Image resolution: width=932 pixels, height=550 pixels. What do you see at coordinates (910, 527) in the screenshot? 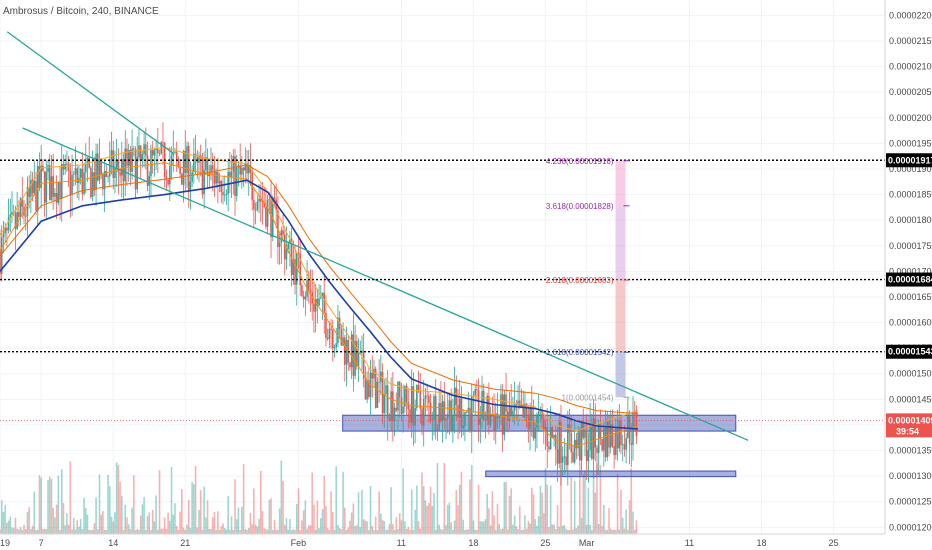
I see `y-tick-label: 0.00001200` at bounding box center [910, 527].